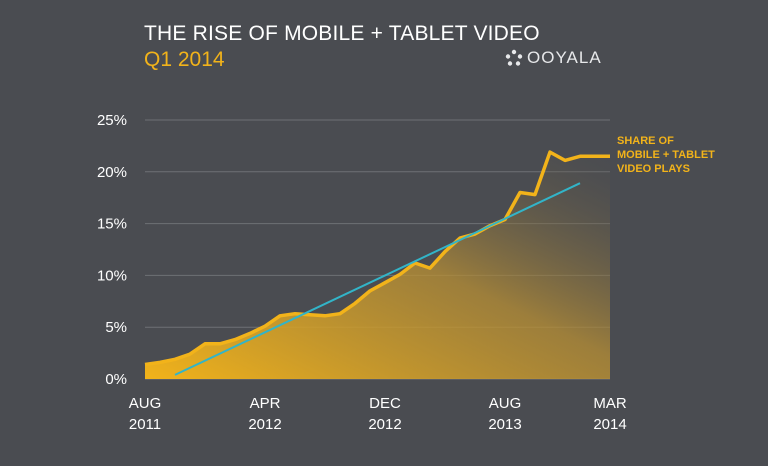 The image size is (768, 466). What do you see at coordinates (112, 275) in the screenshot?
I see `y-tick-label: 10%` at bounding box center [112, 275].